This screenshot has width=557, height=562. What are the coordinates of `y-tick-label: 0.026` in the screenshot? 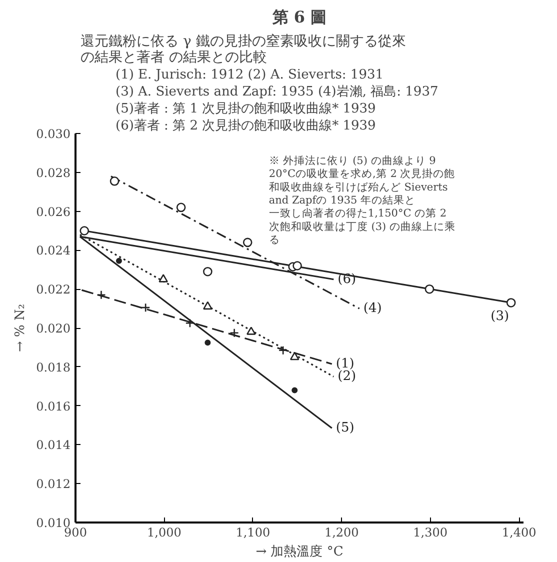 It's located at (53, 211).